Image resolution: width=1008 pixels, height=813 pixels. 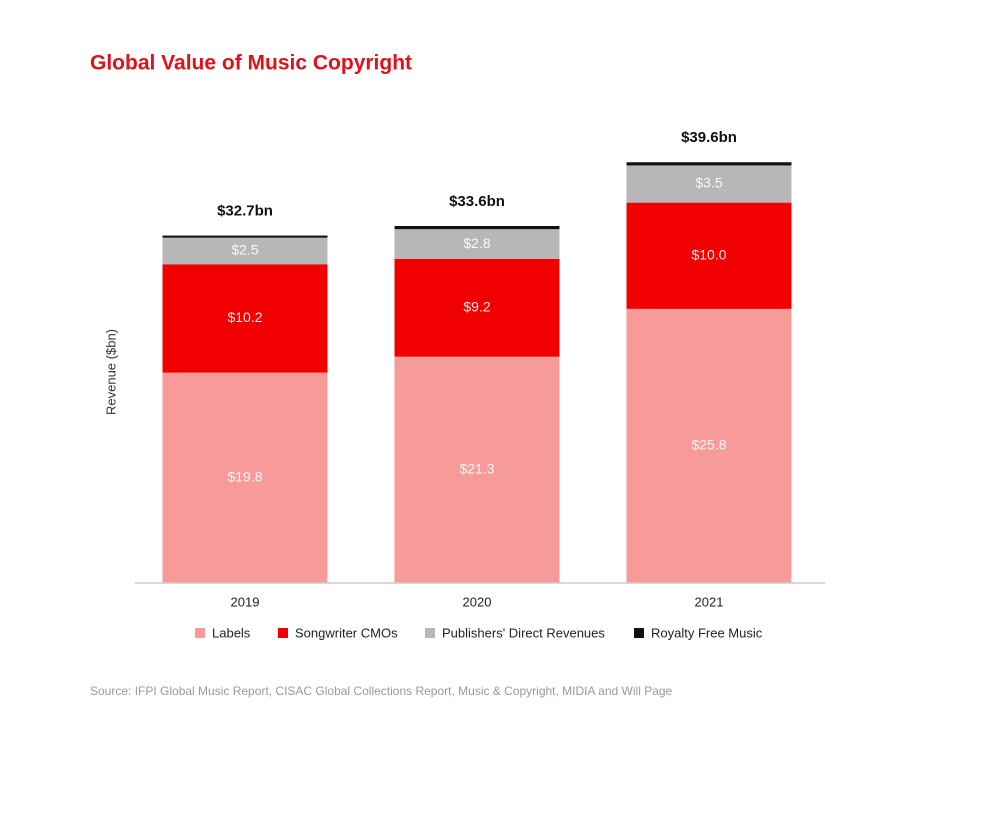 What do you see at coordinates (110, 372) in the screenshot?
I see `y-axis-label: Revenue ($bn)` at bounding box center [110, 372].